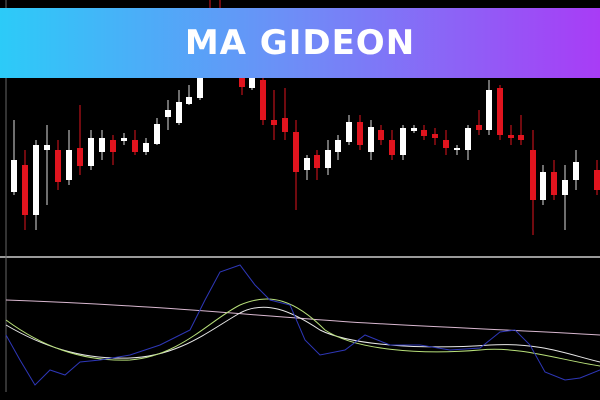  Describe the element at coordinates (302, 317) in the screenshot. I see `slow-ma` at that location.